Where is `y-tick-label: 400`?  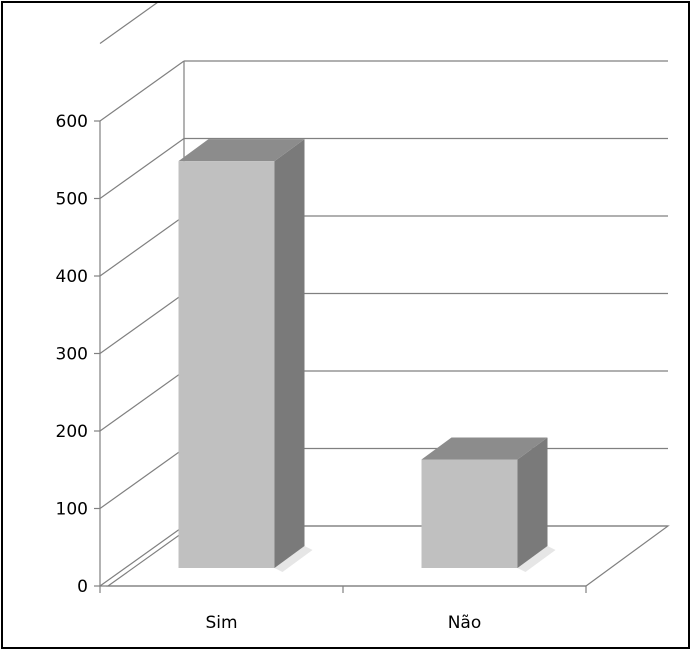 y-tick-label: 400 is located at coordinates (72, 277).